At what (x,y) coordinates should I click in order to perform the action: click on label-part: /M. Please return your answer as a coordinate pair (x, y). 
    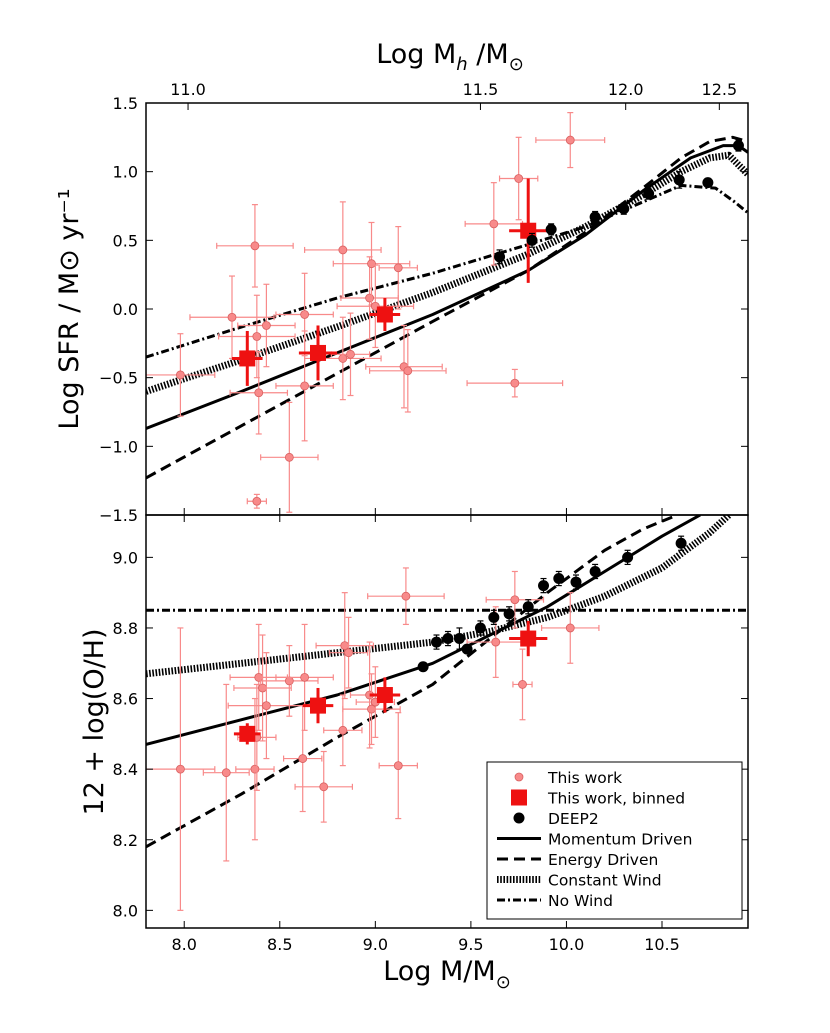
    Looking at the image, I should click on (488, 54).